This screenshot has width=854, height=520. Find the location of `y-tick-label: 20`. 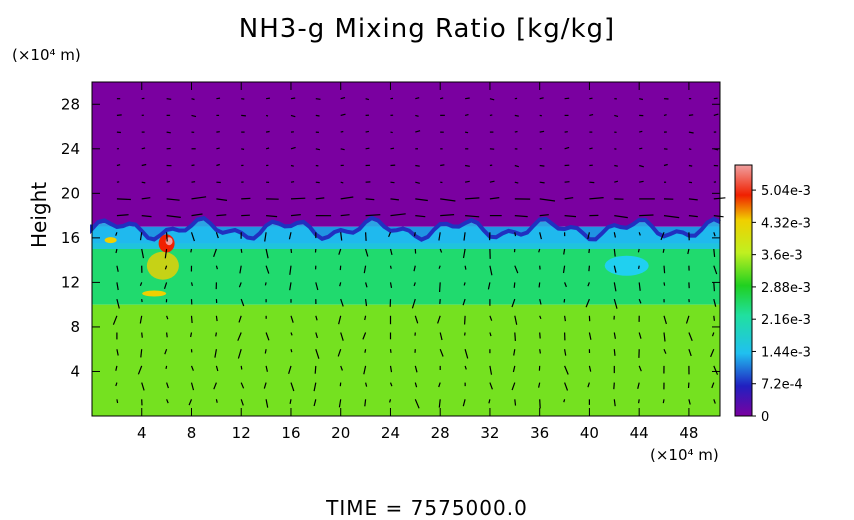

y-tick-label: 20 is located at coordinates (70, 193).